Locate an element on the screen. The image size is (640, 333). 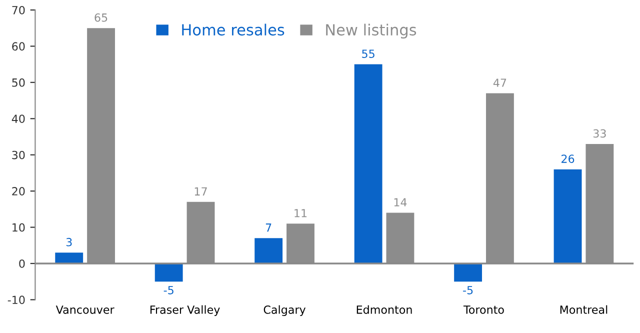
x-tick-label: Montreal is located at coordinates (584, 309).